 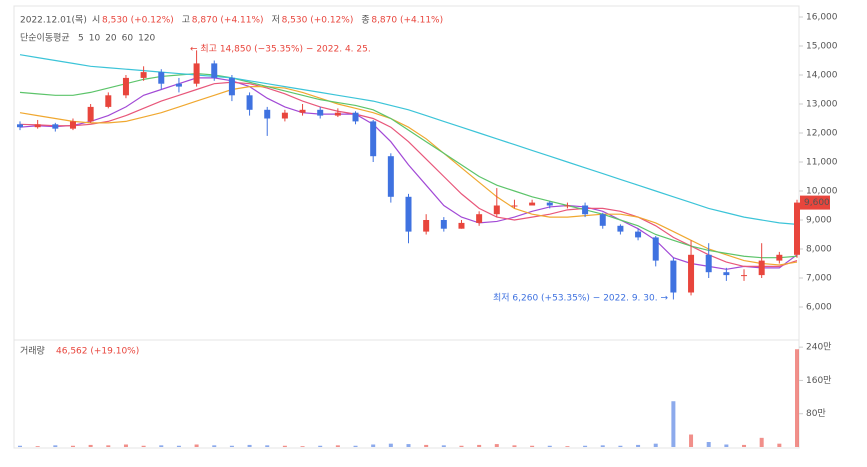 What do you see at coordinates (816, 413) in the screenshot?
I see `volume-tick-label: 80만` at bounding box center [816, 413].